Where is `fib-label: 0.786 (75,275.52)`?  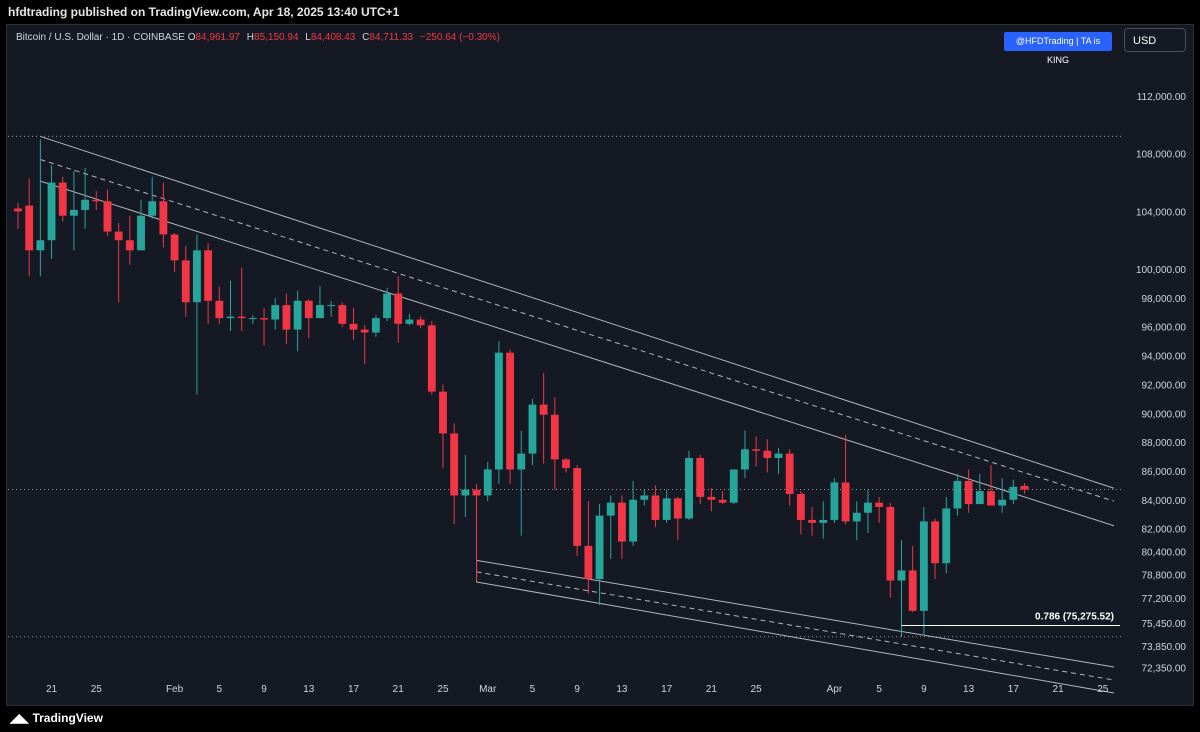 fib-label: 0.786 (75,275.52) is located at coordinates (1074, 617).